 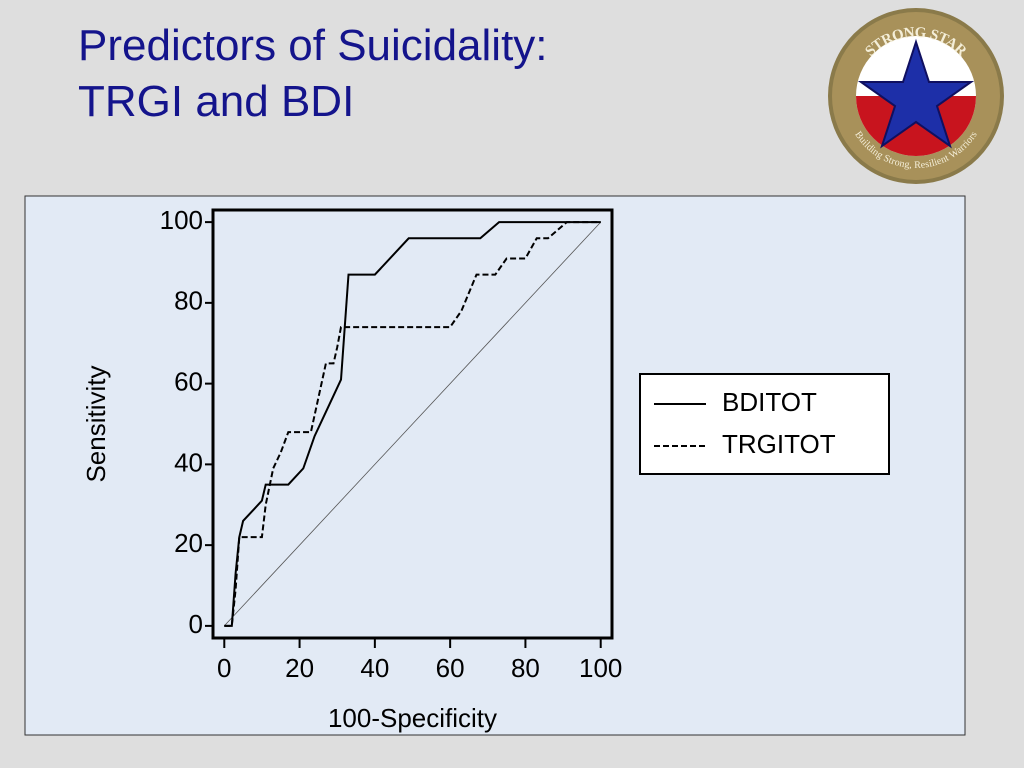 What do you see at coordinates (525, 668) in the screenshot?
I see `x-tick-label: 80` at bounding box center [525, 668].